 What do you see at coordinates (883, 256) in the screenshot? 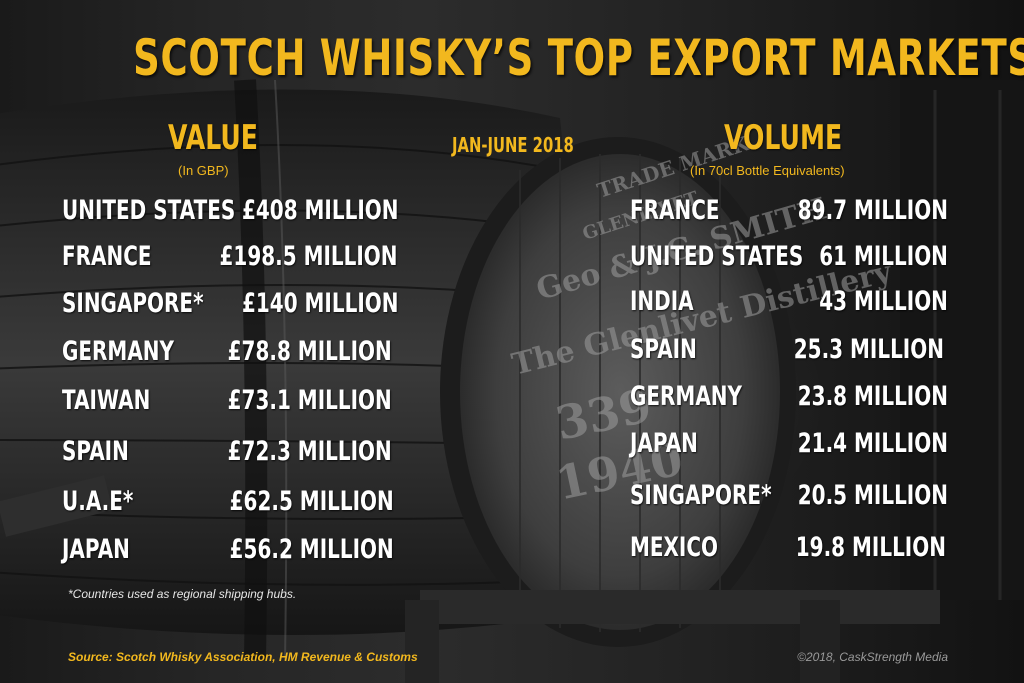
I see `volume-amount: 61 MILLION` at bounding box center [883, 256].